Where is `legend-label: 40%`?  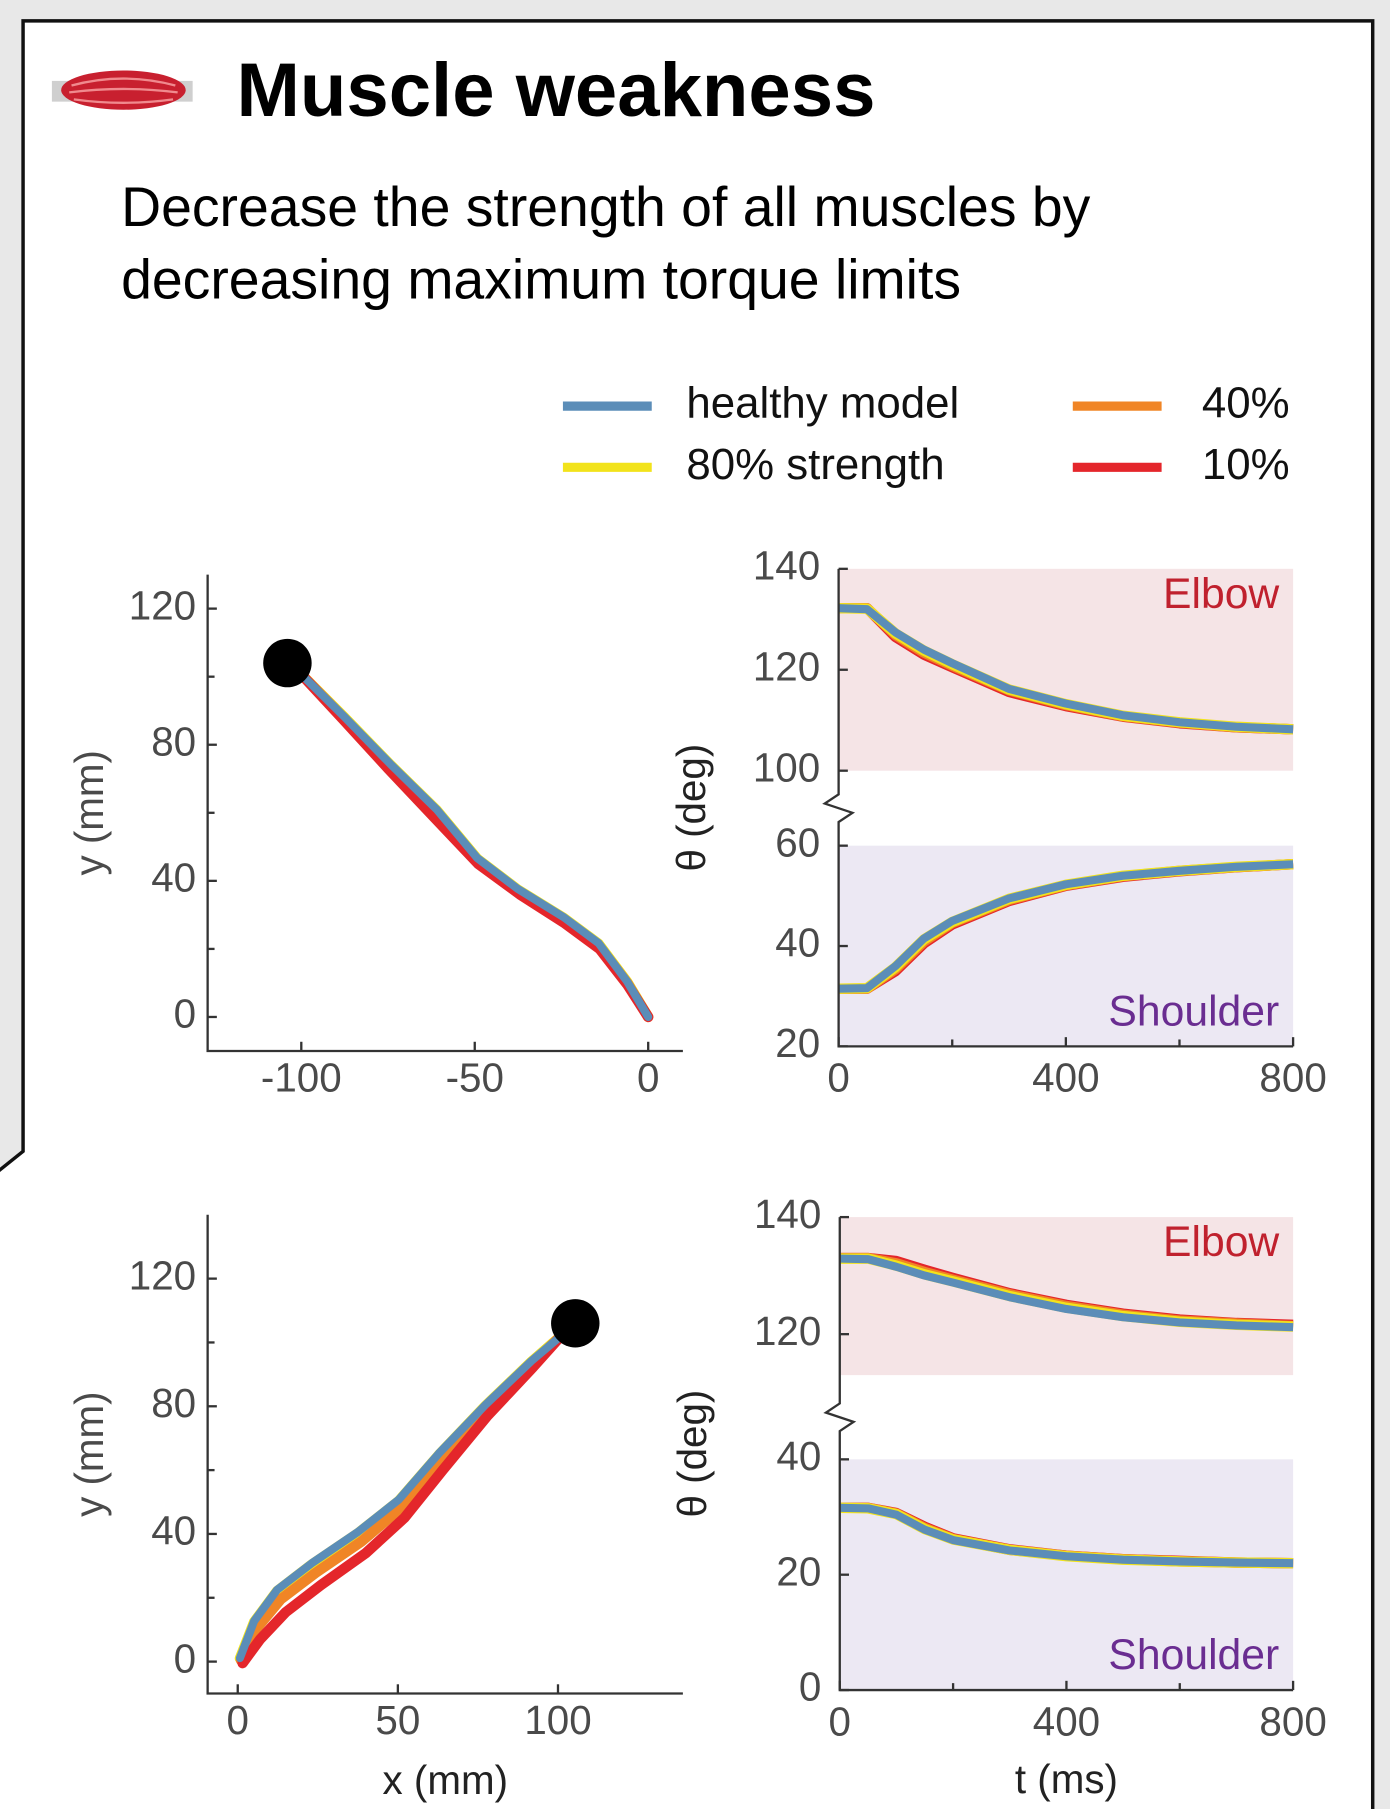 legend-label: 40% is located at coordinates (1246, 403).